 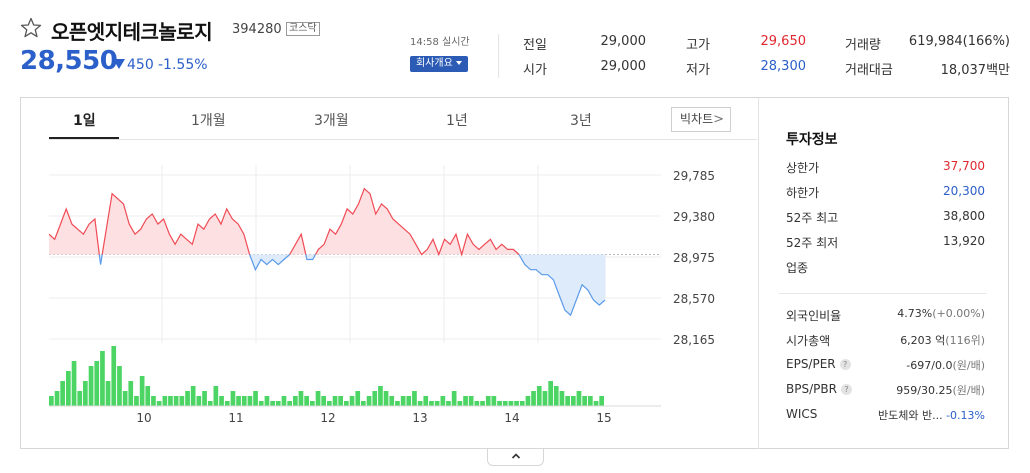 I want to click on tab-3year: 3년, so click(x=581, y=121).